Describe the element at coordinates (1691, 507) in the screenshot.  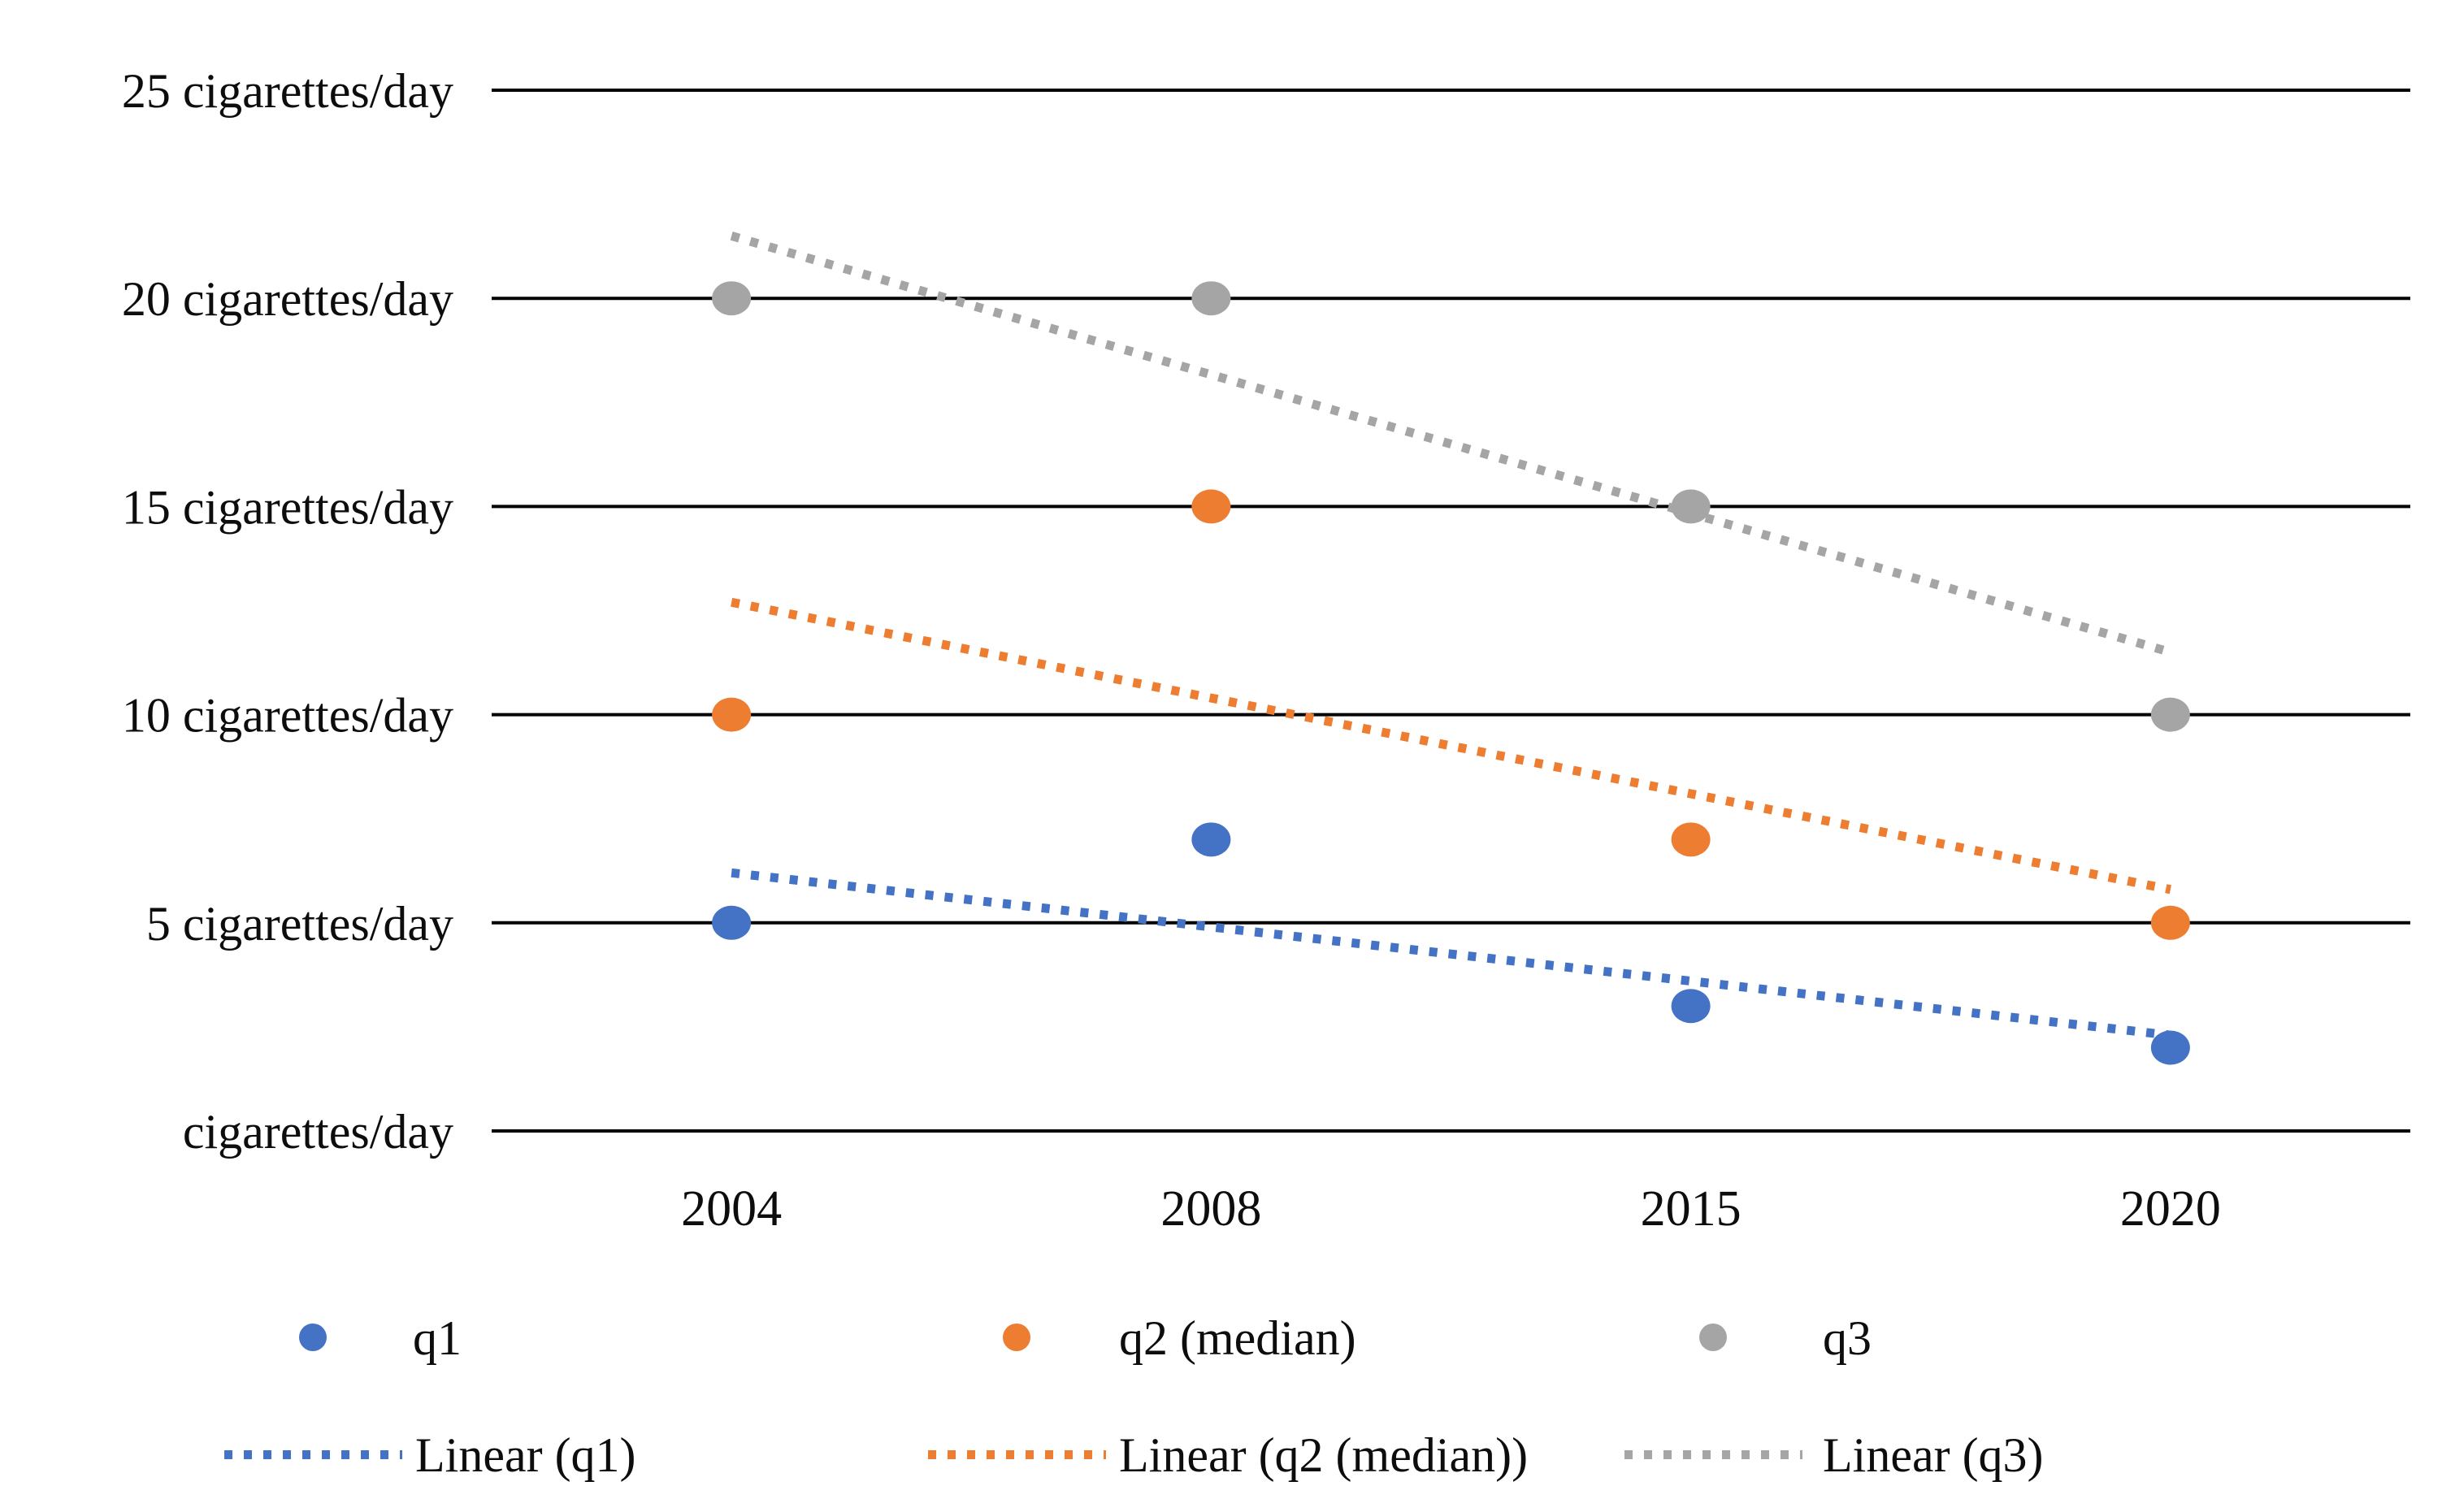
I see `data-point-q3-2015` at that location.